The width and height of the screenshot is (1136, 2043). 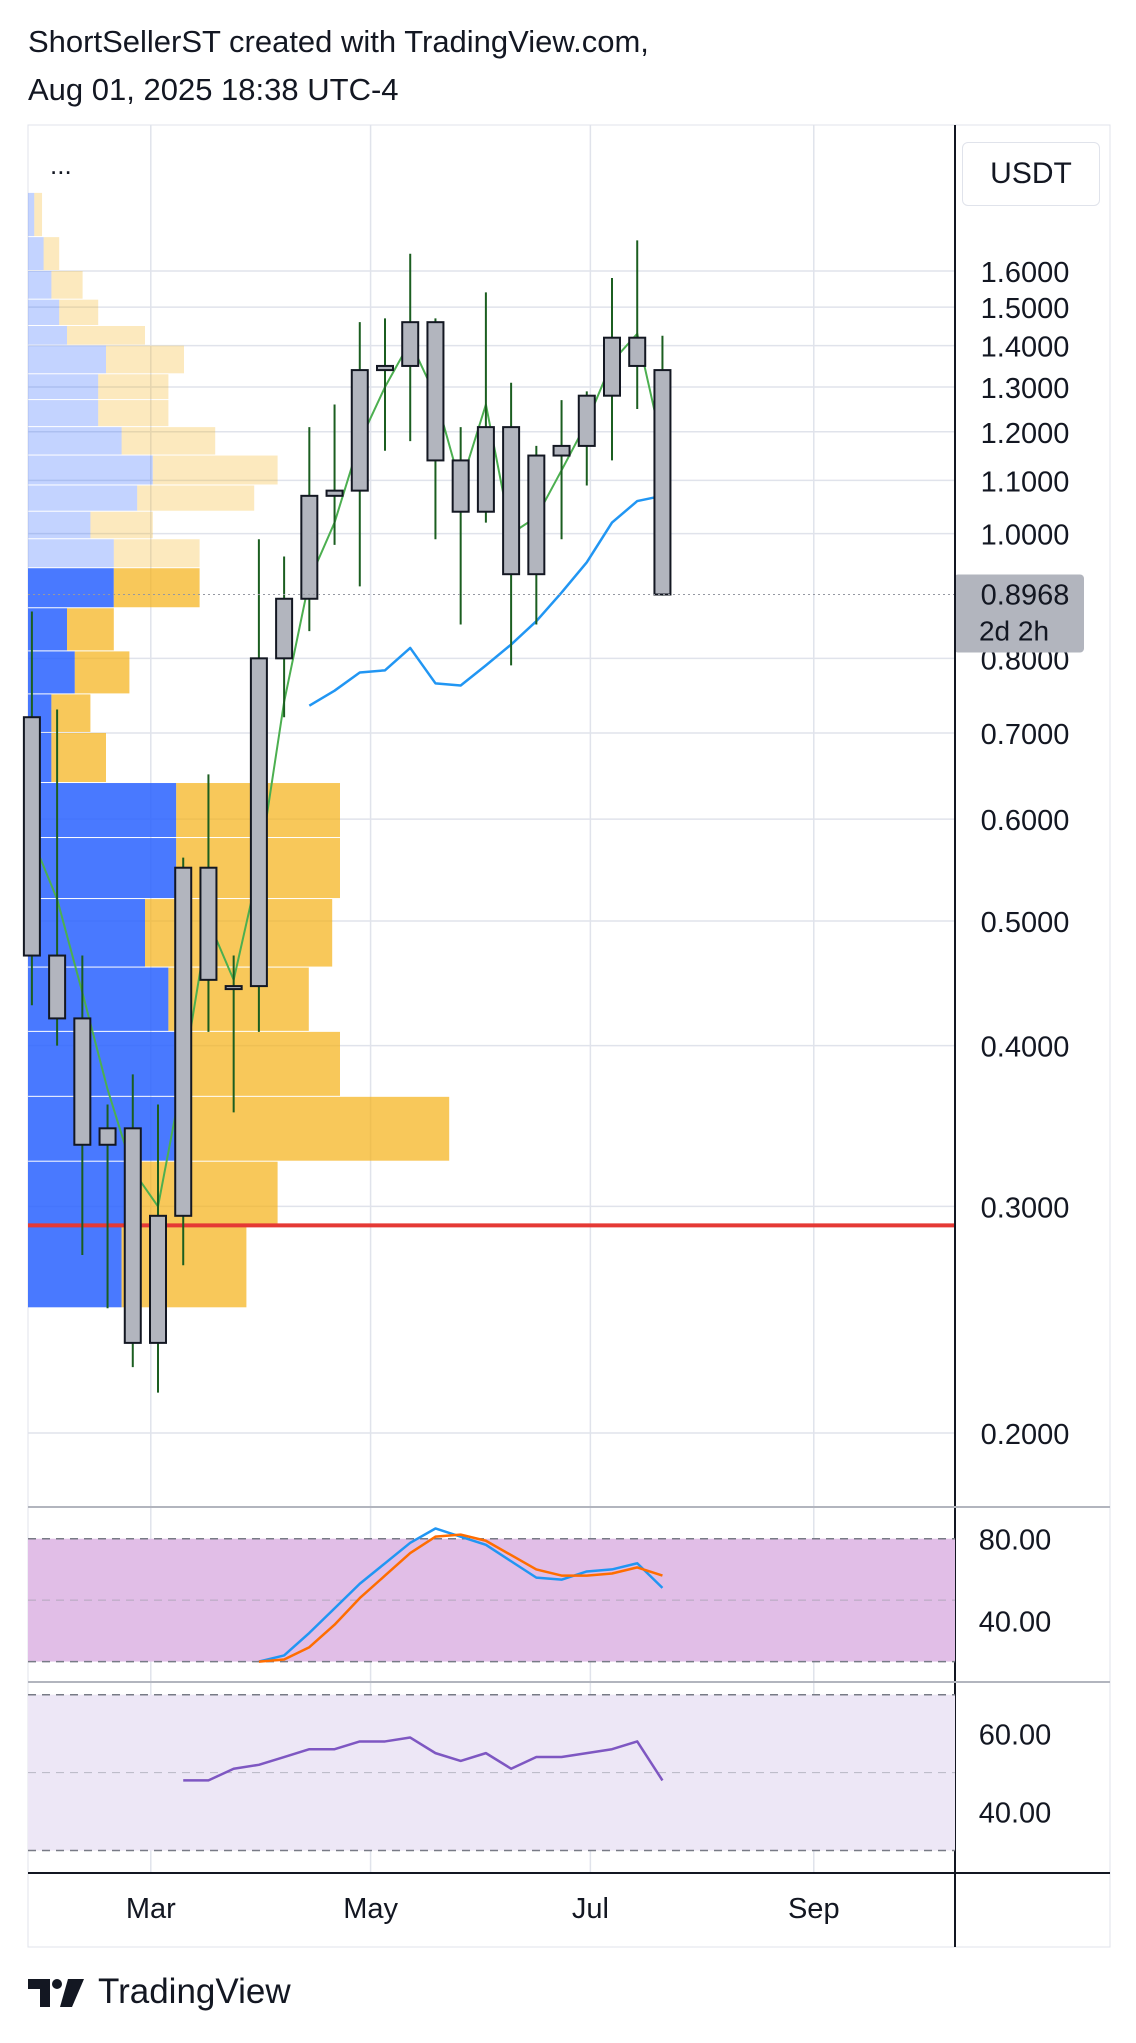 I want to click on y-tick-label: 0.7000, so click(x=1025, y=735).